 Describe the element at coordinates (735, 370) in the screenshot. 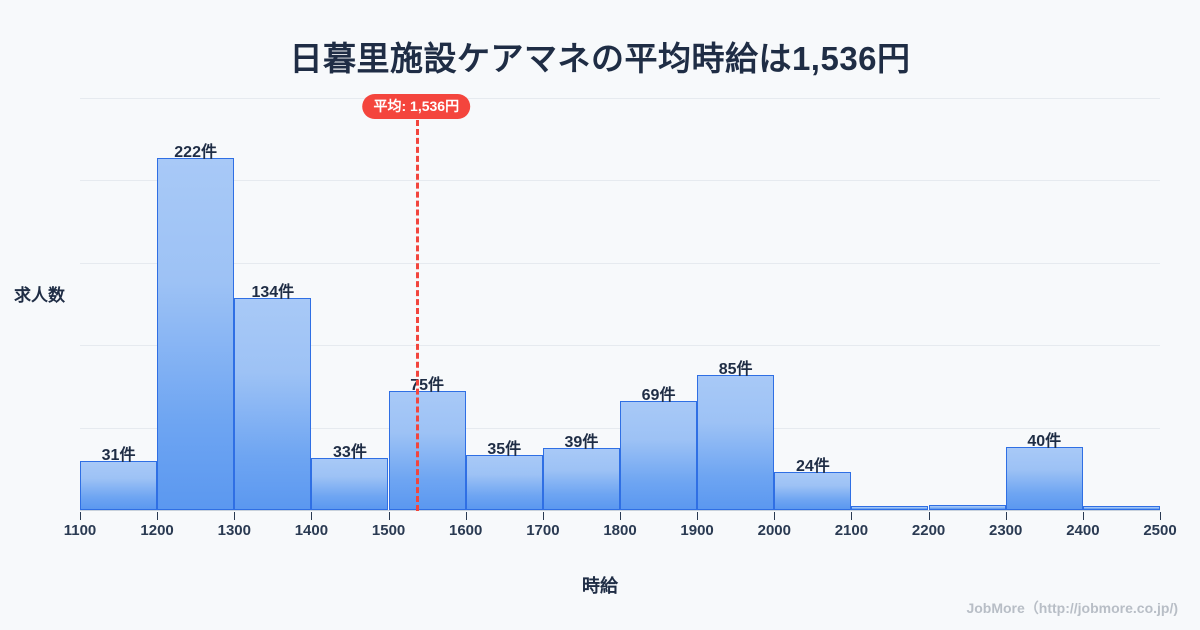

I see `bar-value-label: 85件` at that location.